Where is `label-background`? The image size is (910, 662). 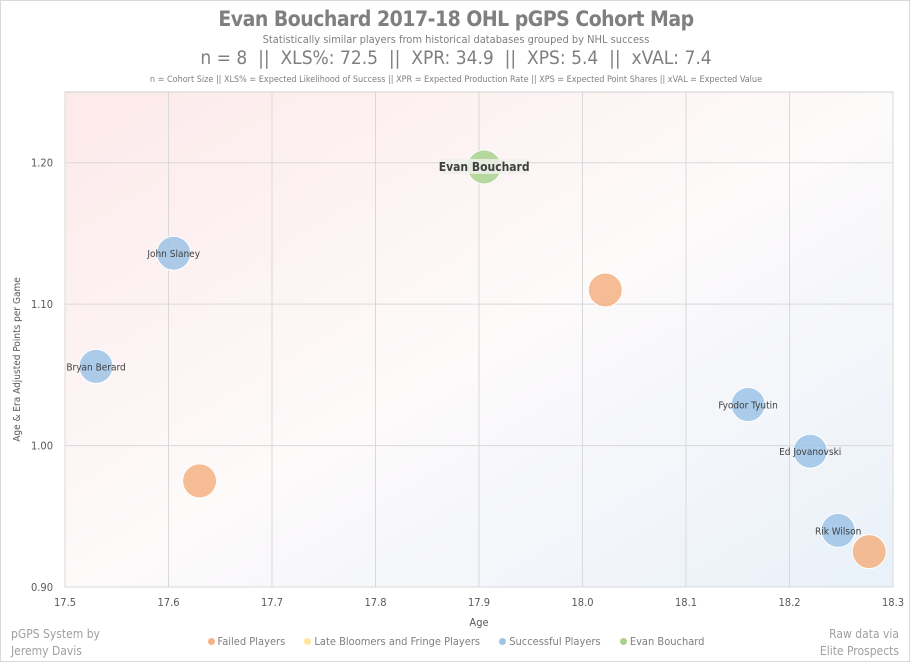 label-background is located at coordinates (484, 166).